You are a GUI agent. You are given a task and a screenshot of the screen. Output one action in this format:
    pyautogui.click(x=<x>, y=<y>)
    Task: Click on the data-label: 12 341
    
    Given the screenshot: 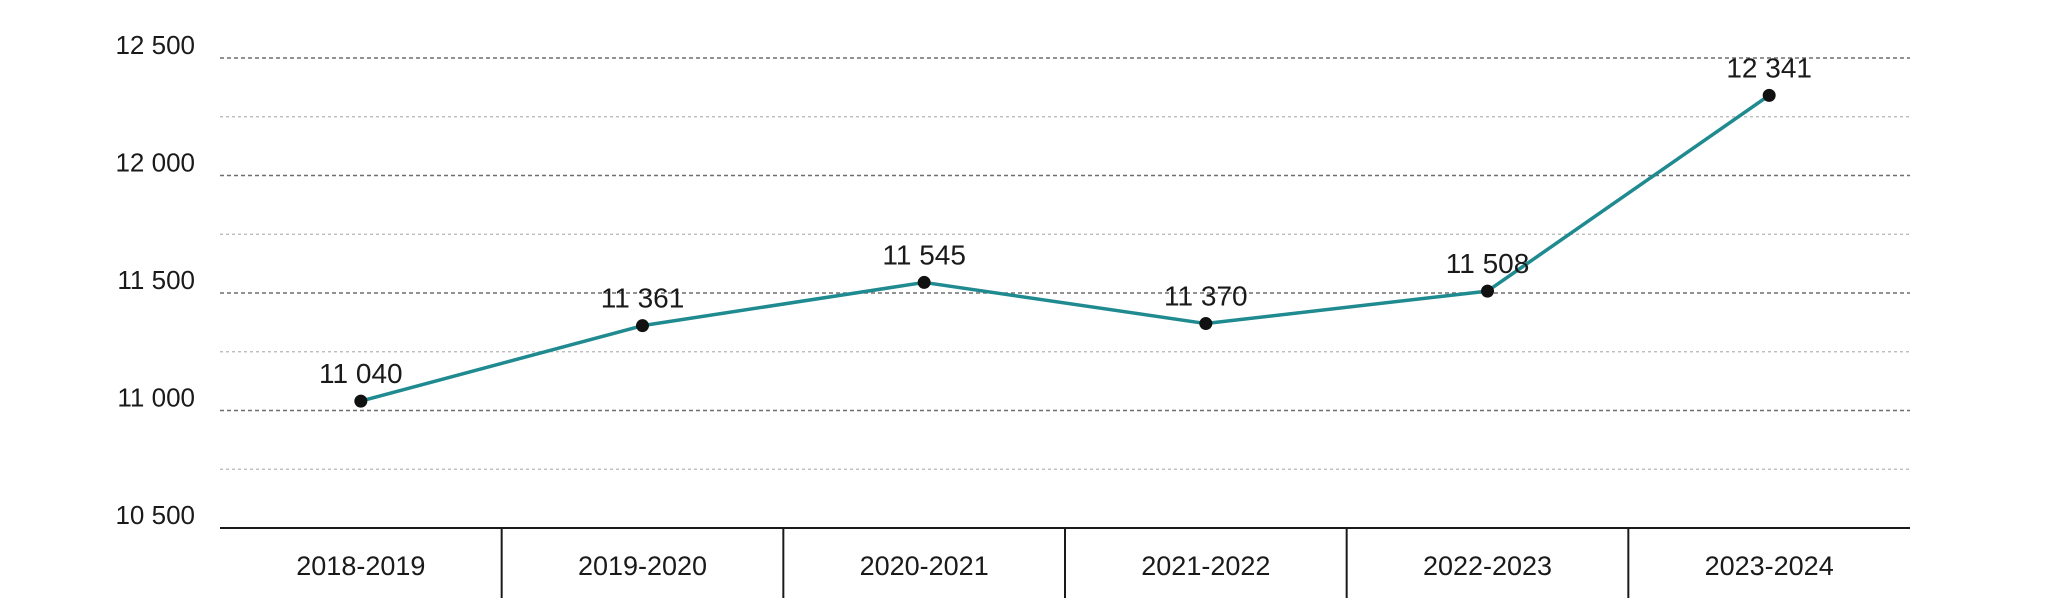 What is the action you would take?
    pyautogui.click(x=1769, y=67)
    